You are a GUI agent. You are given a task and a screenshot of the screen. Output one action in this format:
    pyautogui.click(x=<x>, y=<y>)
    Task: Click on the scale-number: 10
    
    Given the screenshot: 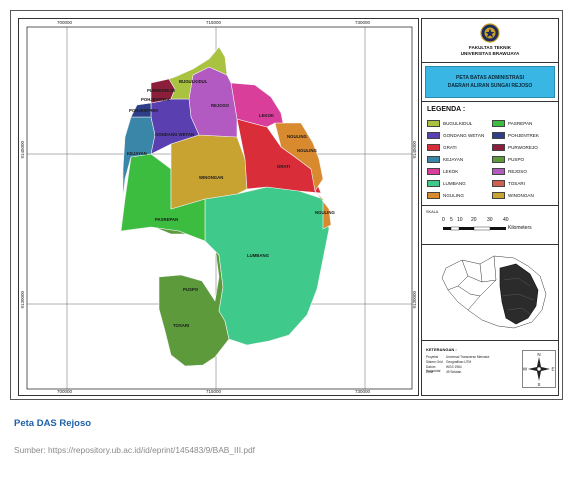 What is the action you would take?
    pyautogui.click(x=460, y=220)
    